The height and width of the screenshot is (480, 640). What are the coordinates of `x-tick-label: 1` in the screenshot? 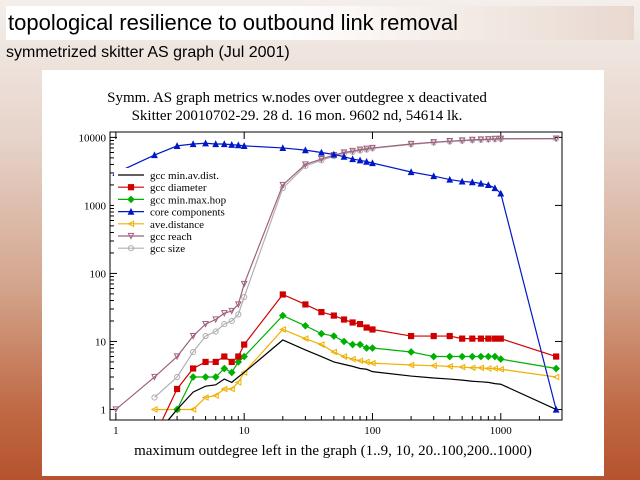 It's located at (116, 431).